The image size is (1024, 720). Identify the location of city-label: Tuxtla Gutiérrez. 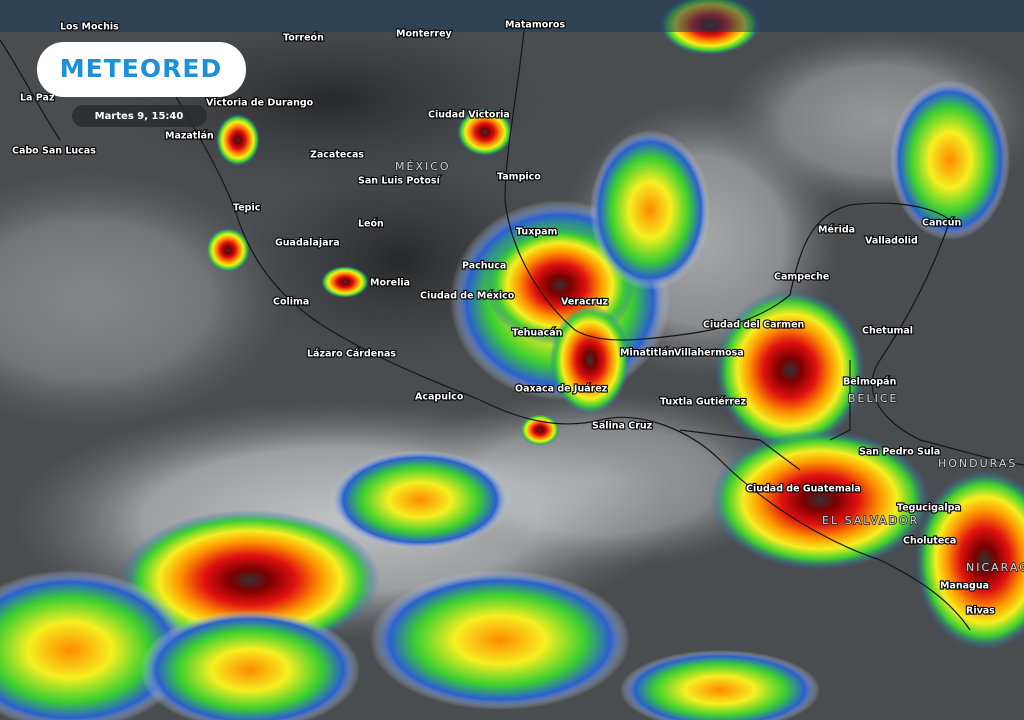
(703, 402).